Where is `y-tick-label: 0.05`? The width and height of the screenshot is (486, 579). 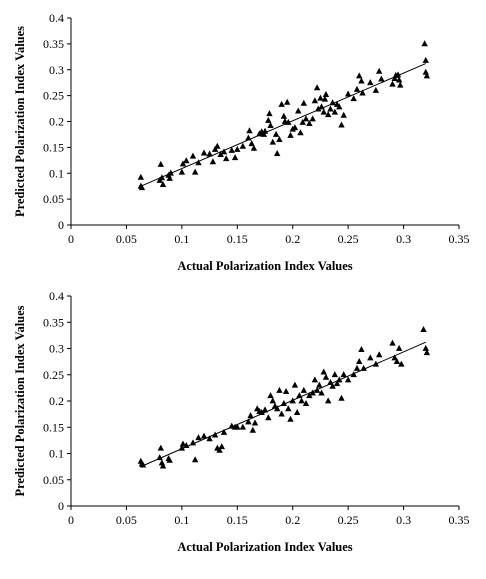 y-tick-label: 0.05 is located at coordinates (53, 199).